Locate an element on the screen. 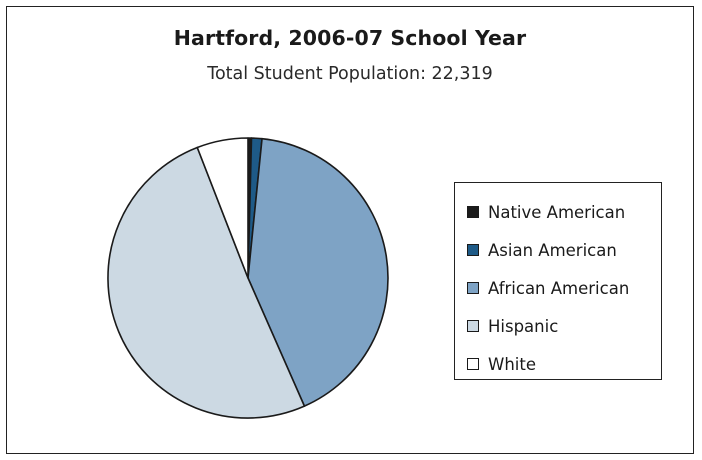  legend-label-white: White is located at coordinates (512, 364).